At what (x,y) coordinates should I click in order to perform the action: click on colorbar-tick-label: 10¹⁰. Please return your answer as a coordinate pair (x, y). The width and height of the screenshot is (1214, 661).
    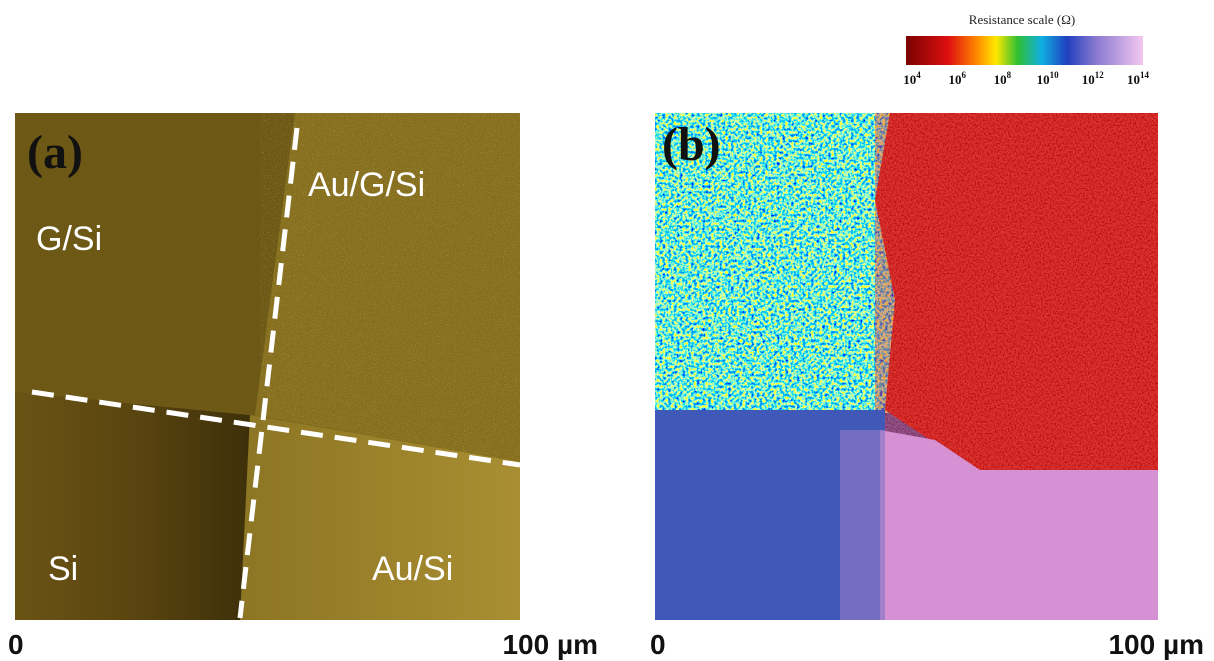
    Looking at the image, I should click on (1048, 78).